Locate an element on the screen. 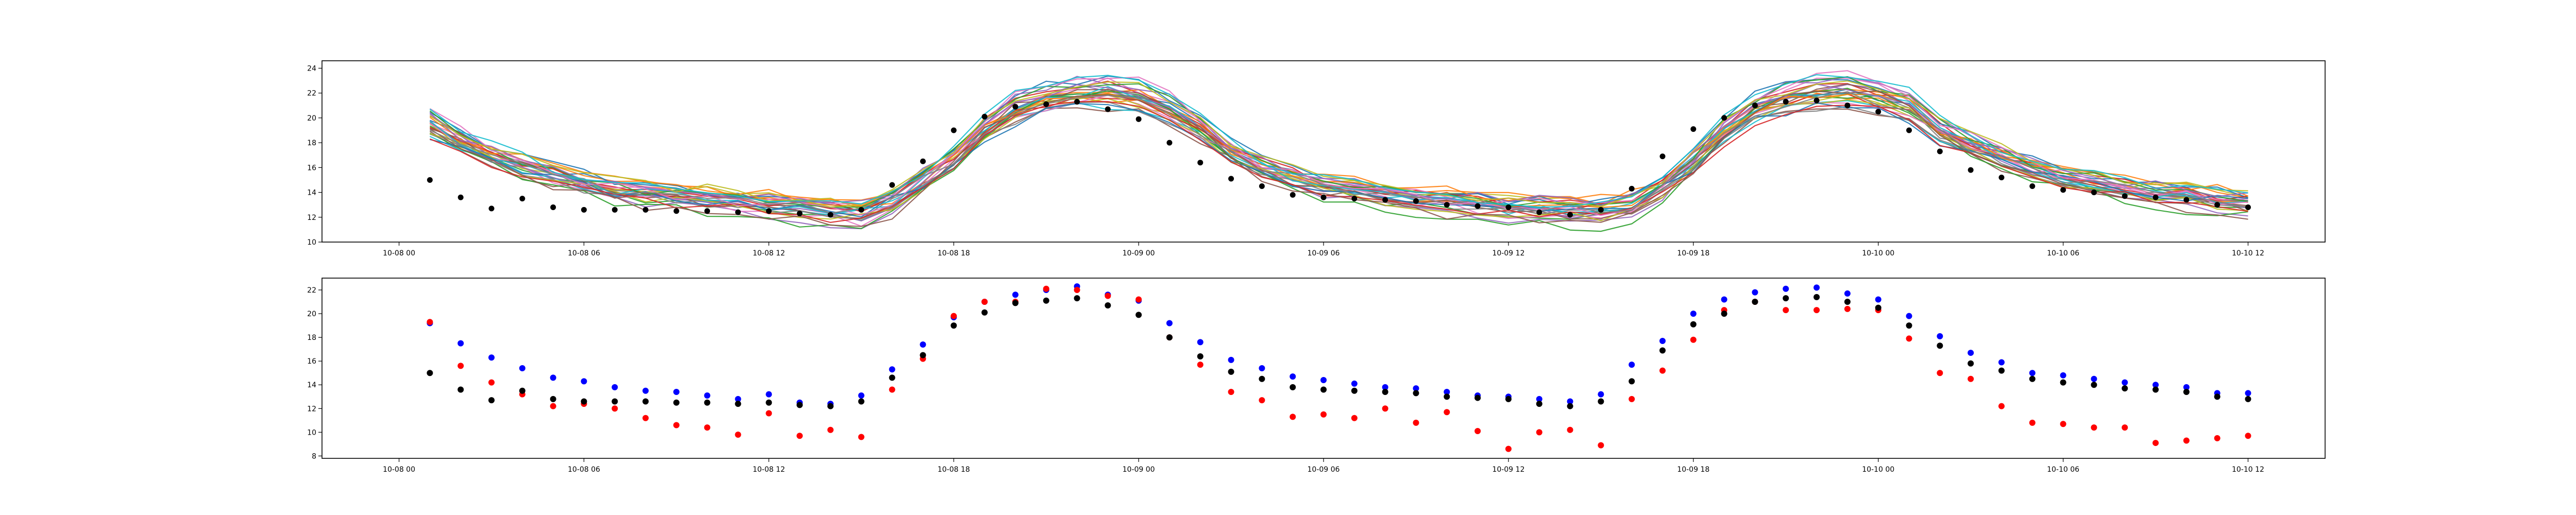 Image resolution: width=2576 pixels, height=515 pixels. p0-y-tick-label: 12 is located at coordinates (311, 218).